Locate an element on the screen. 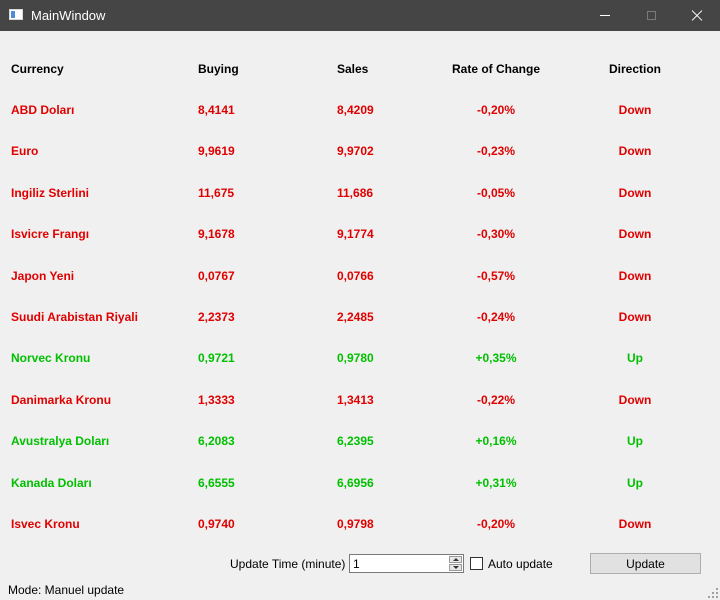 The width and height of the screenshot is (720, 600). update-time-spinbox is located at coordinates (406, 563).